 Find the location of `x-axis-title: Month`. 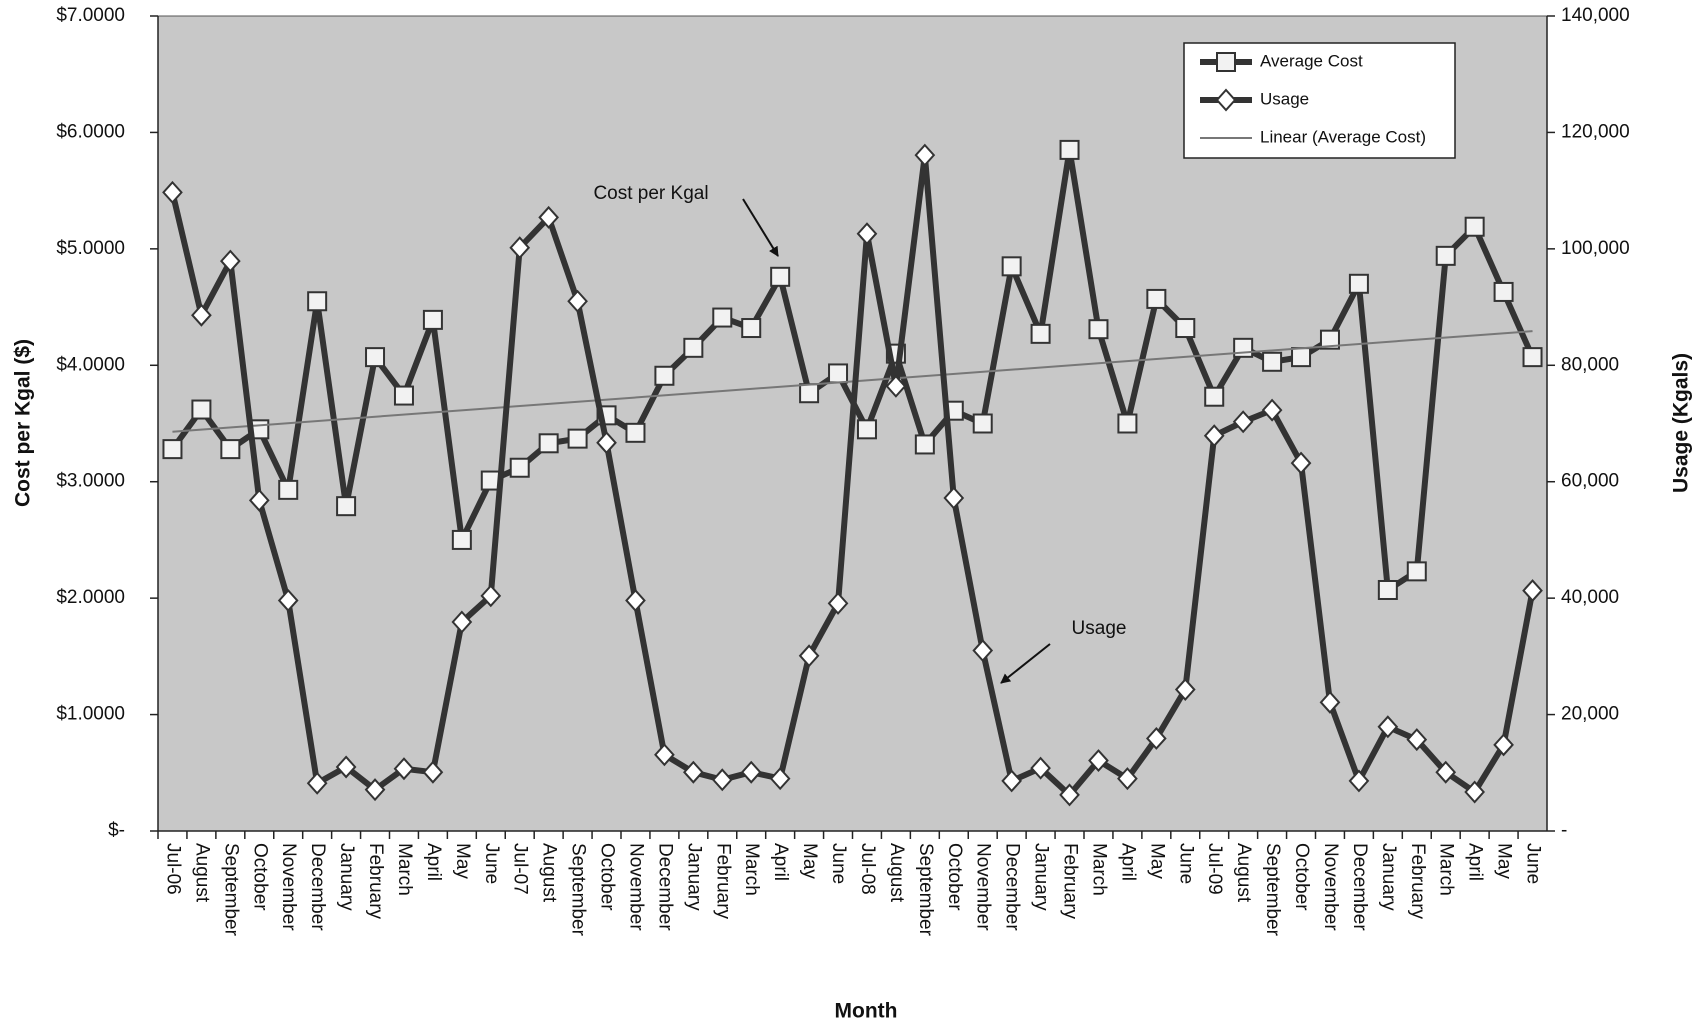

x-axis-title: Month is located at coordinates (866, 1011).